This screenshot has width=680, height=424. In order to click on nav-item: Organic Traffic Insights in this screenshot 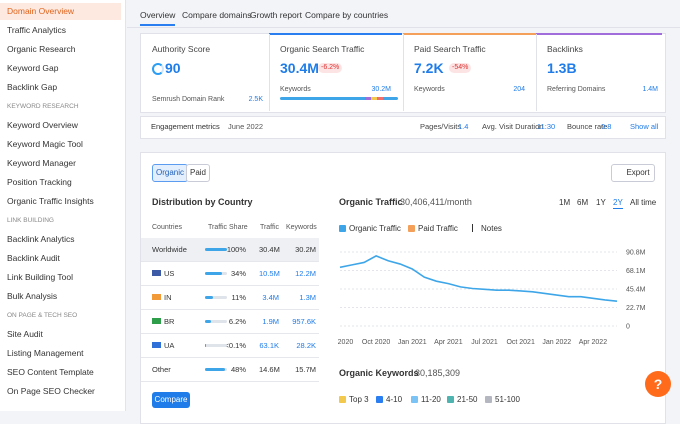, I will do `click(50, 201)`.